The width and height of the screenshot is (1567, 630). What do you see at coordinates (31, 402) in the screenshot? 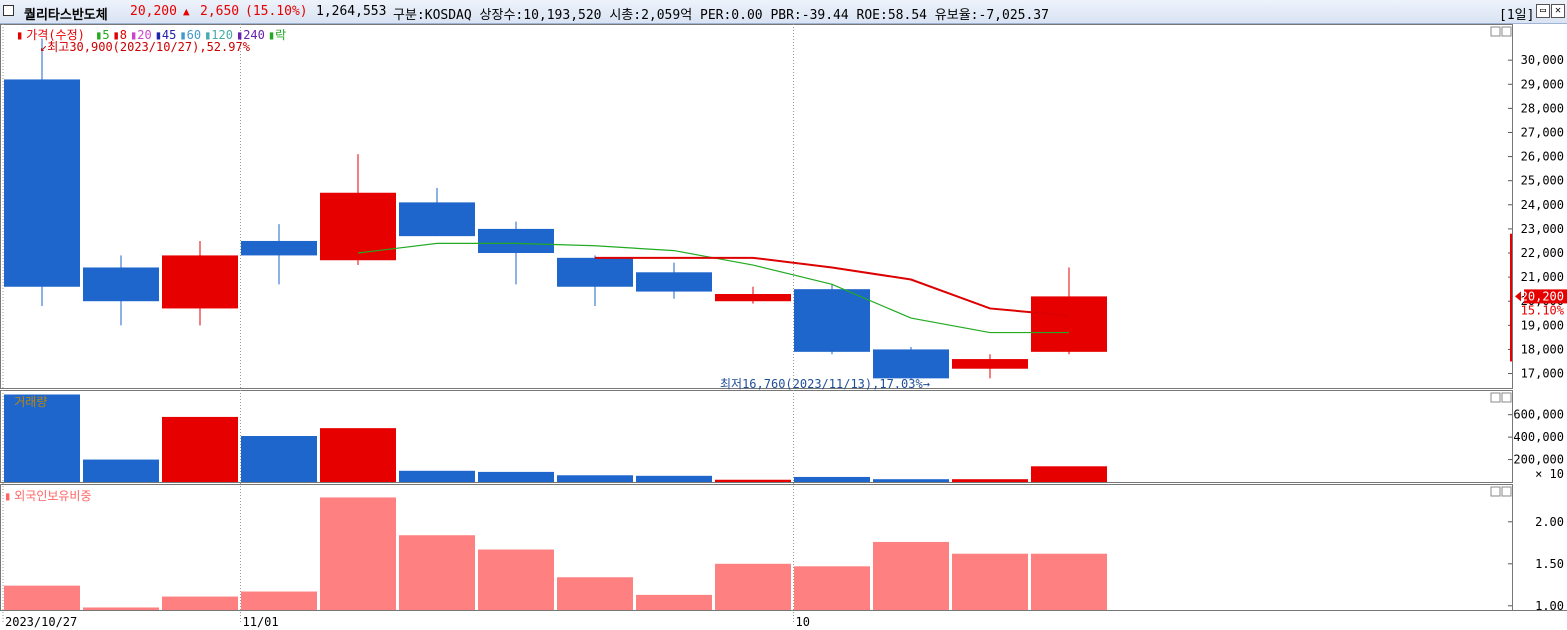
I see `volume-legend-label: 거래량` at bounding box center [31, 402].